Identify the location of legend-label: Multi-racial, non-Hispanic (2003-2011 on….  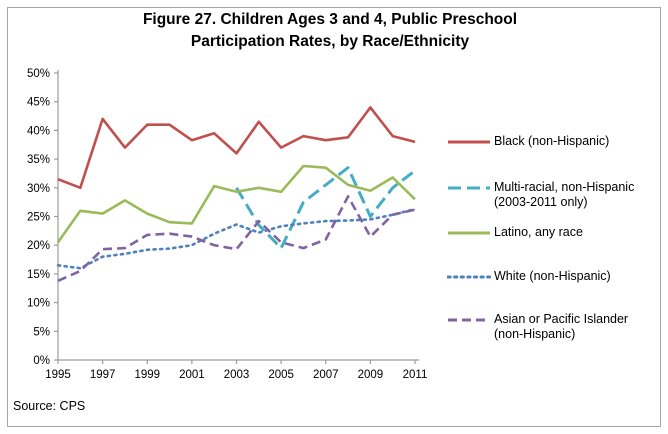
(564, 194).